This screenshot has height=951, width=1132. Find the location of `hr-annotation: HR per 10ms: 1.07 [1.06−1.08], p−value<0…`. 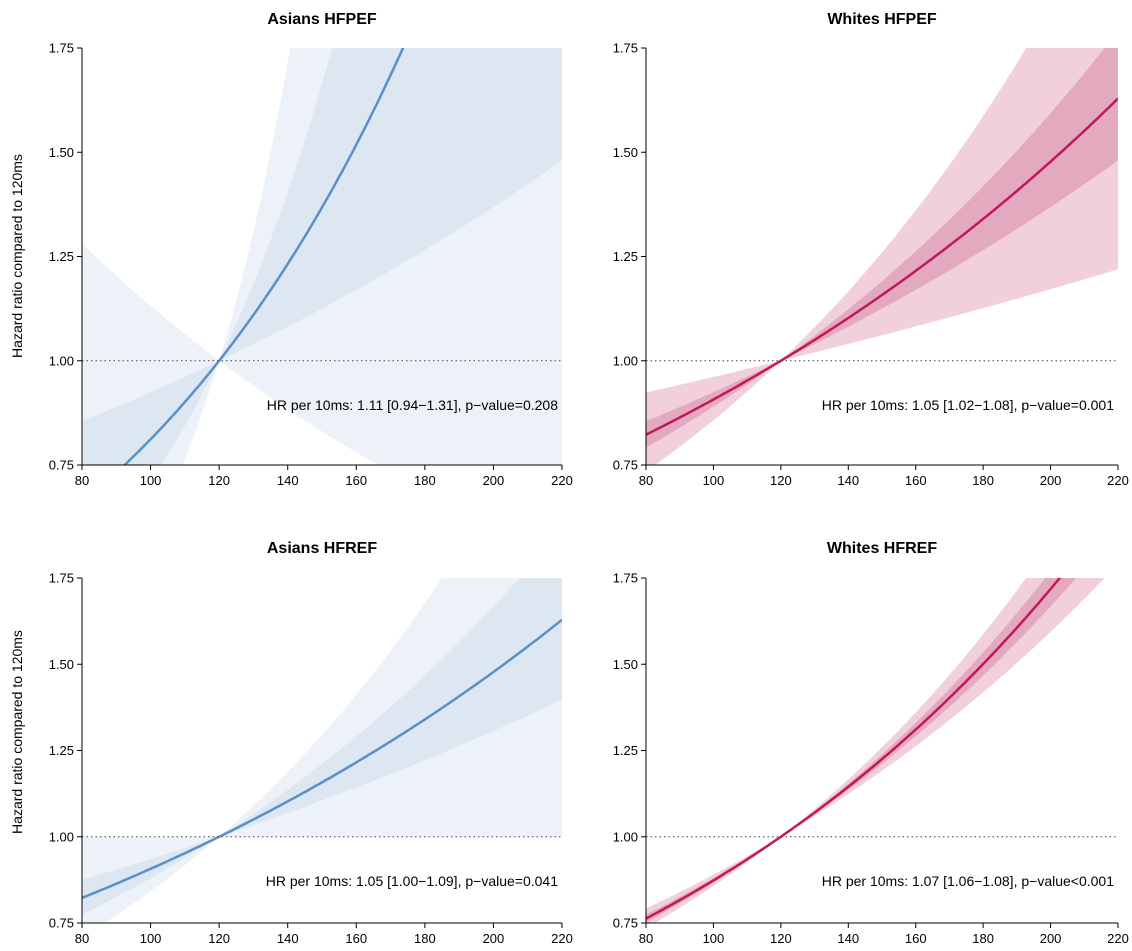

hr-annotation: HR per 10ms: 1.07 [1.06−1.08], p−value<0… is located at coordinates (968, 881).